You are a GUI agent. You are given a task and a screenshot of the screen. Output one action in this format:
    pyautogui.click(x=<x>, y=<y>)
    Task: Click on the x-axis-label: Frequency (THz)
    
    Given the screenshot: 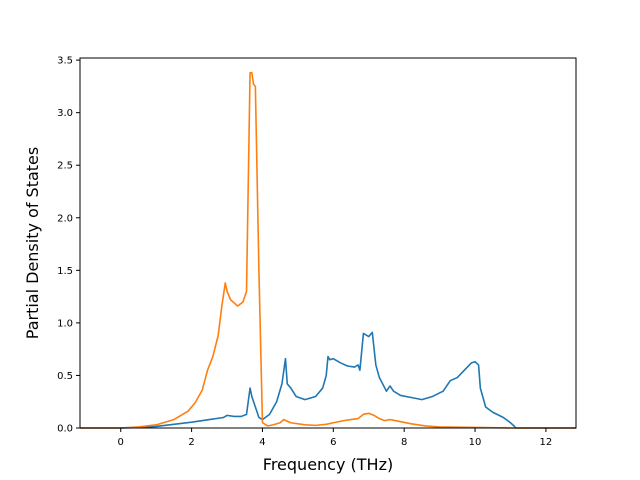 What is the action you would take?
    pyautogui.click(x=328, y=464)
    